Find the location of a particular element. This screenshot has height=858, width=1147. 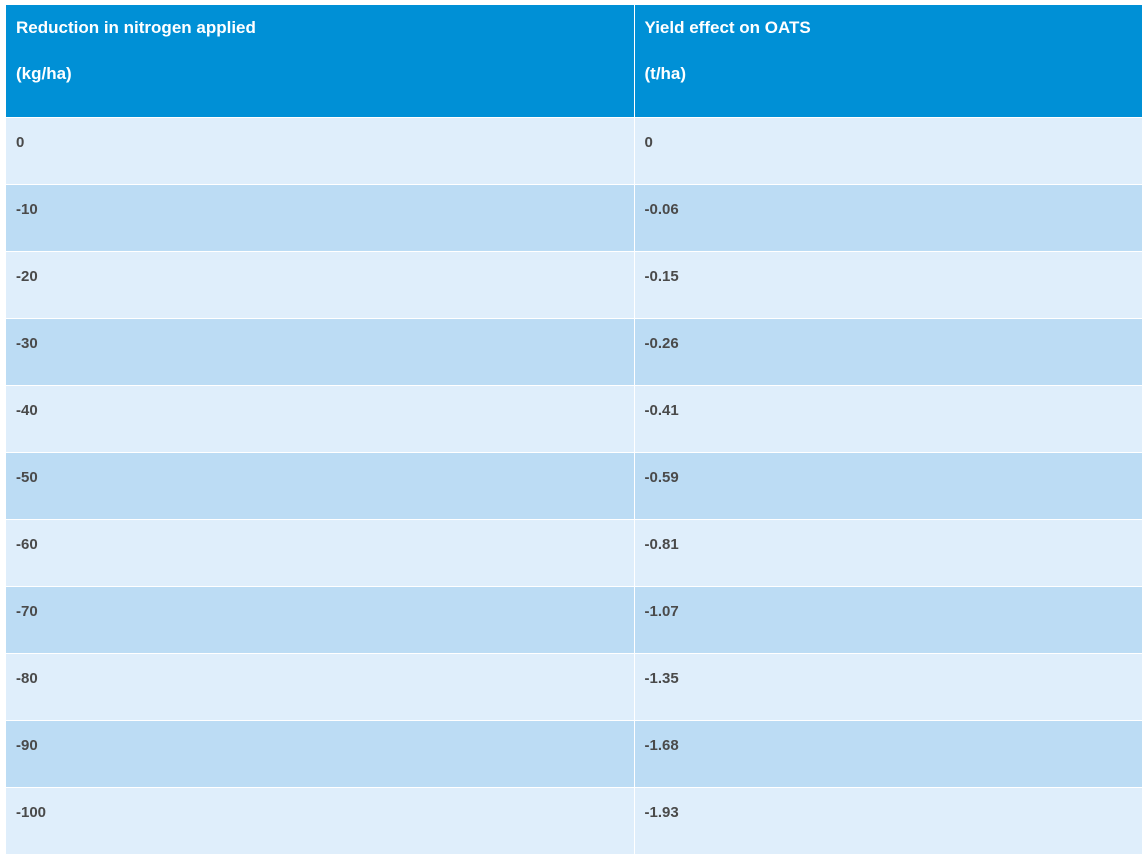

table-row: -100 -1.93 is located at coordinates (574, 820).